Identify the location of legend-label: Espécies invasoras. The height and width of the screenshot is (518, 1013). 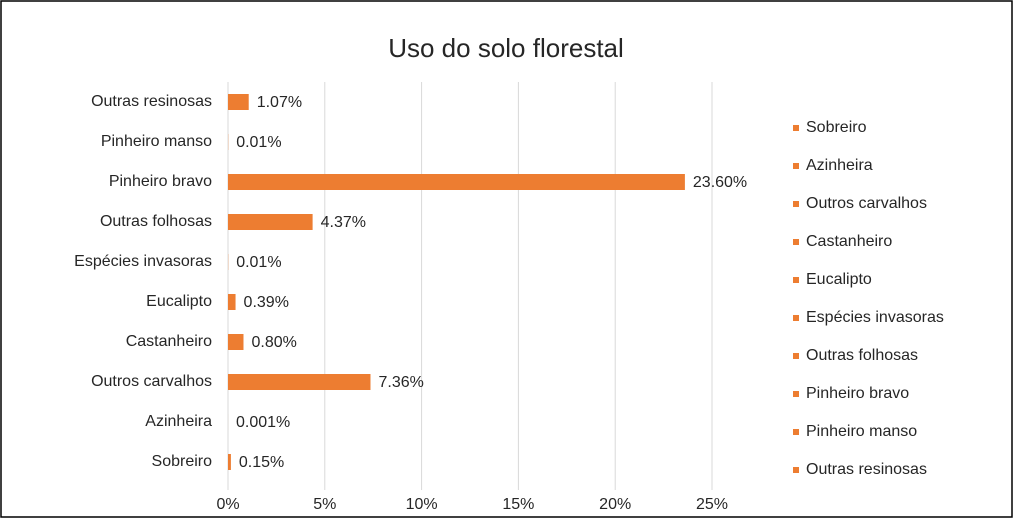
(875, 317).